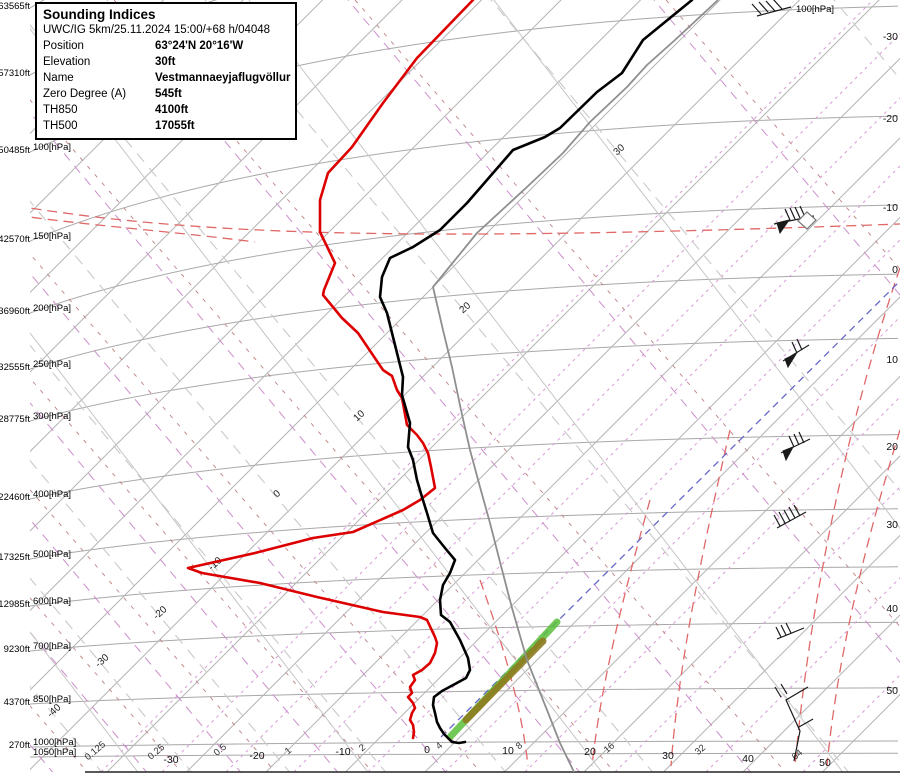  I want to click on row-label: Name, so click(58, 78).